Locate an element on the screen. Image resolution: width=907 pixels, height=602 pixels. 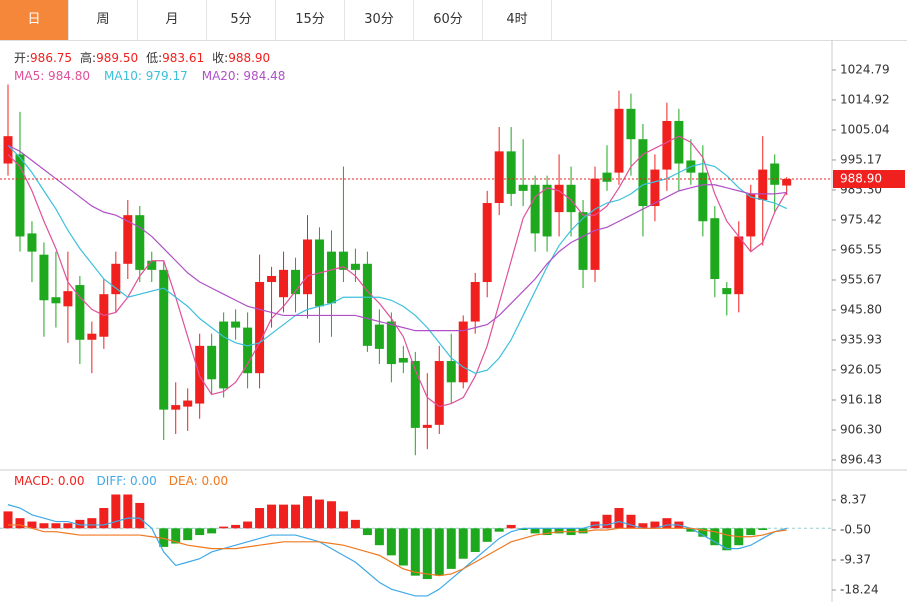
info-label: 开: is located at coordinates (22, 58).